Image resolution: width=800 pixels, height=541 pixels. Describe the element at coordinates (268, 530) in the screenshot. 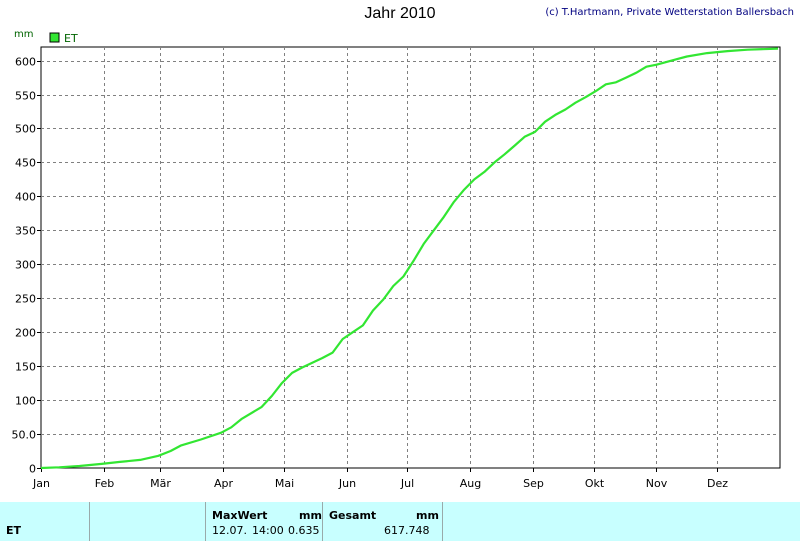

I see `max-time: 14:00` at that location.